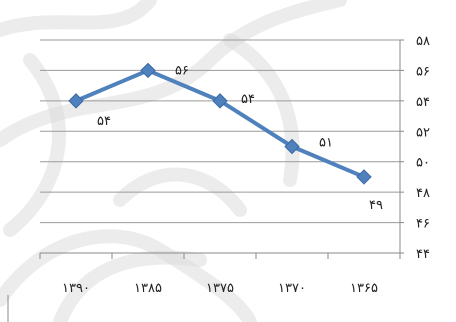 This screenshot has height=322, width=456. I want to click on x-tick-label: ۱۳۸۵, so click(148, 288).